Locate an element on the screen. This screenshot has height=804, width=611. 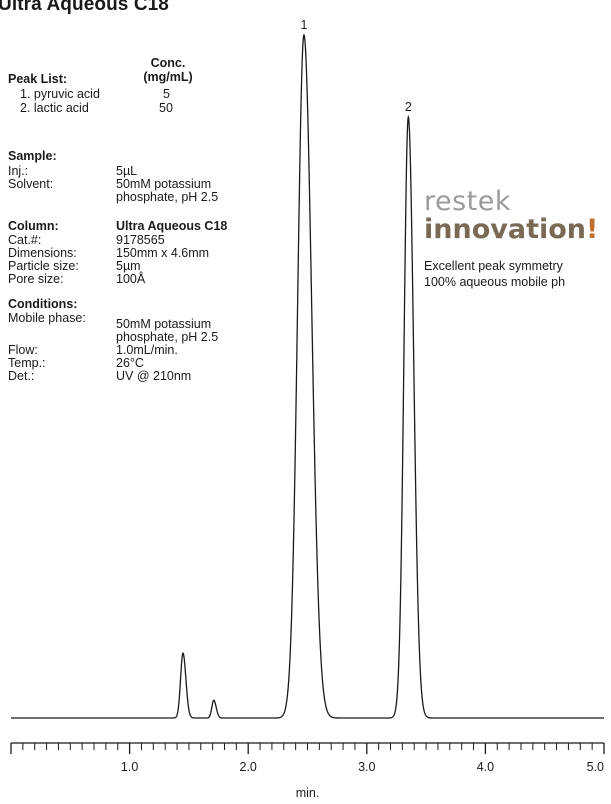
conc-header: Conc. (mg/mL) is located at coordinates (168, 70).